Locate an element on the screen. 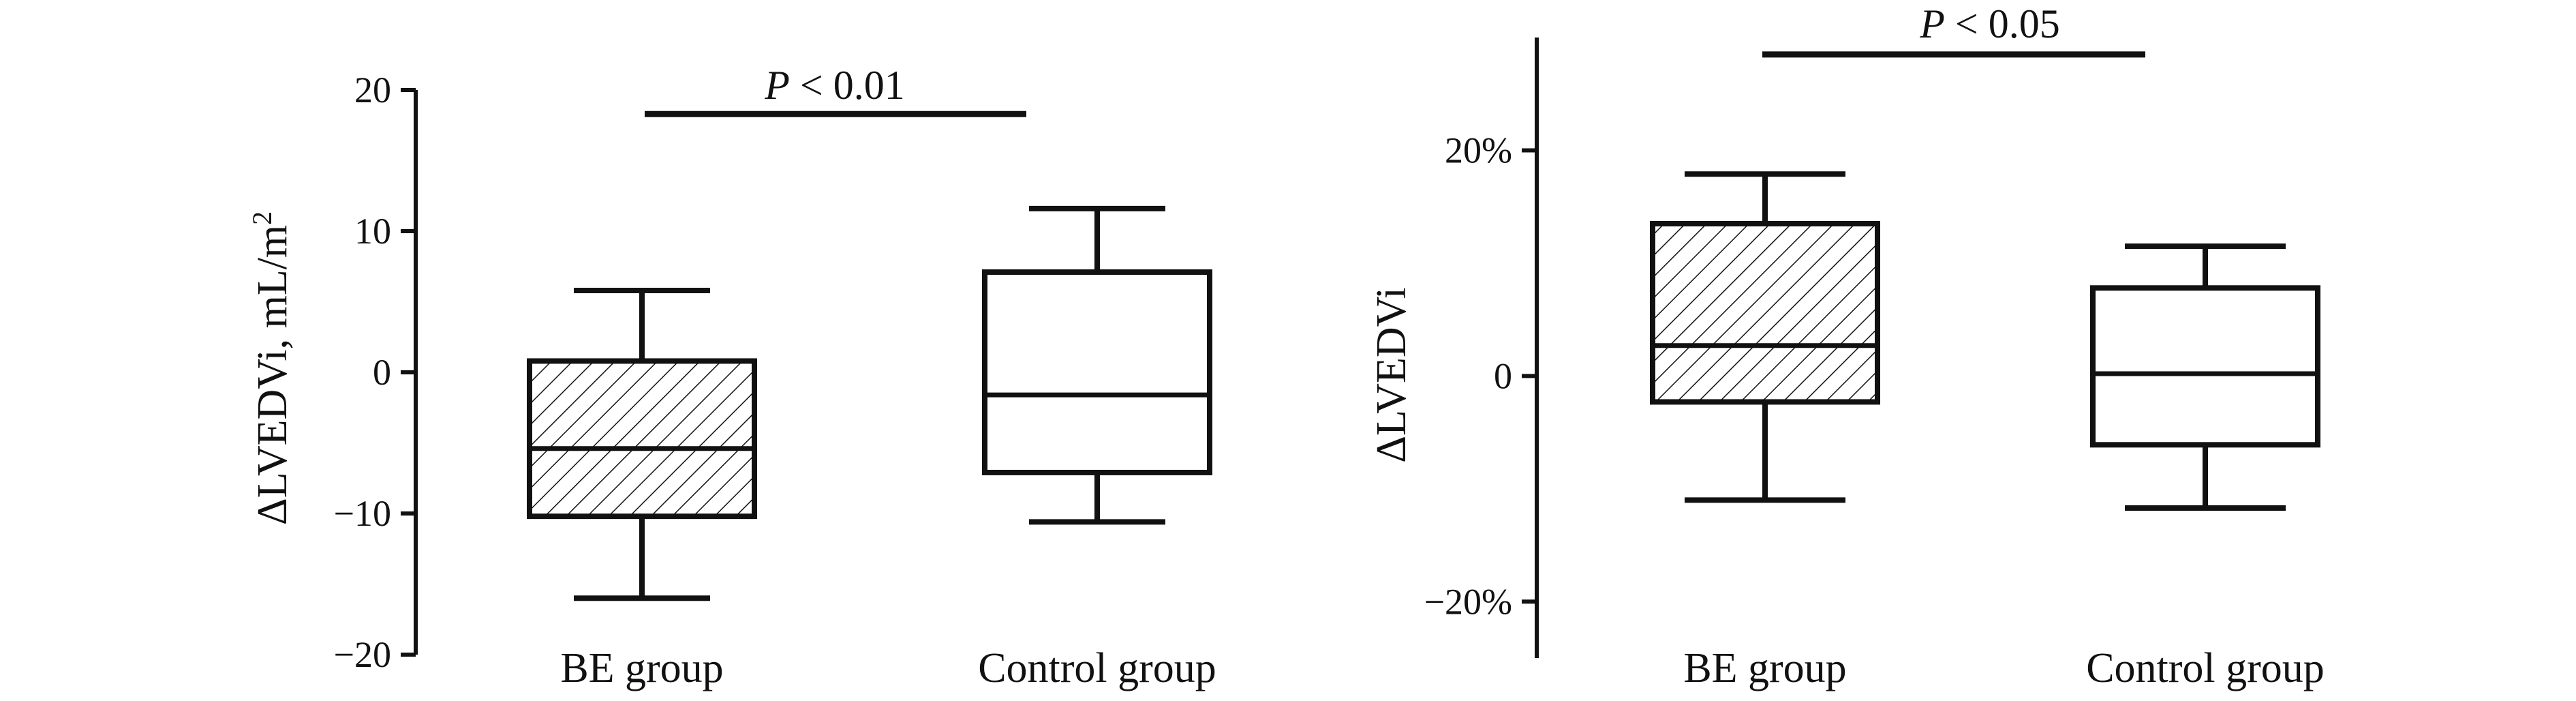 The image size is (2576, 701). y-tick-label: −10 is located at coordinates (362, 513).